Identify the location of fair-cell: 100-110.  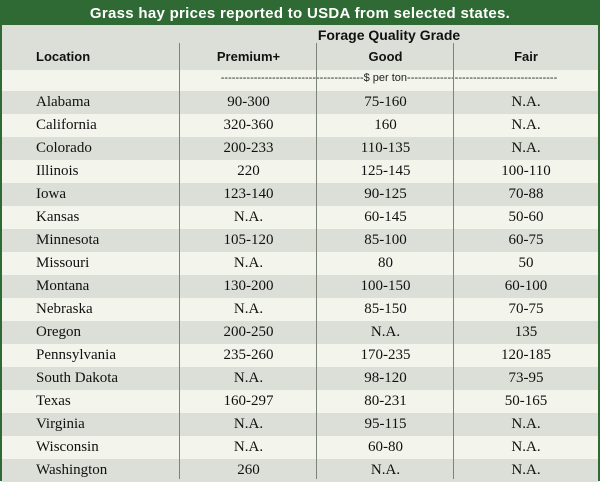
(526, 171).